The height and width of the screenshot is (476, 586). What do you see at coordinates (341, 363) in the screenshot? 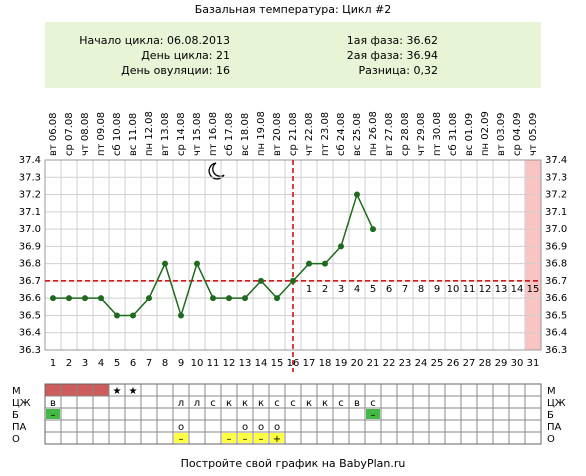
I see `x-tick-label: 19` at bounding box center [341, 363].